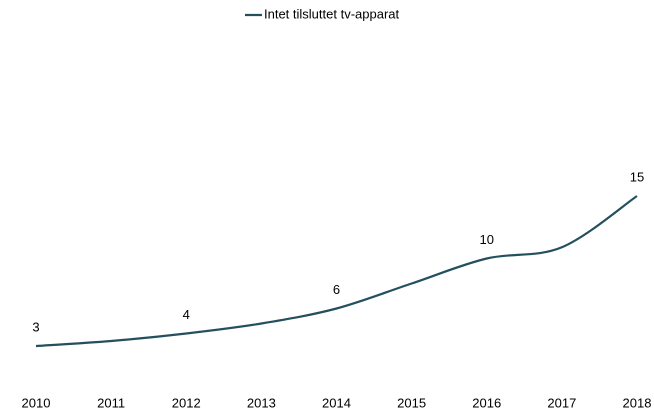 This screenshot has height=414, width=654. What do you see at coordinates (261, 402) in the screenshot?
I see `x-tick-label: 2013` at bounding box center [261, 402].